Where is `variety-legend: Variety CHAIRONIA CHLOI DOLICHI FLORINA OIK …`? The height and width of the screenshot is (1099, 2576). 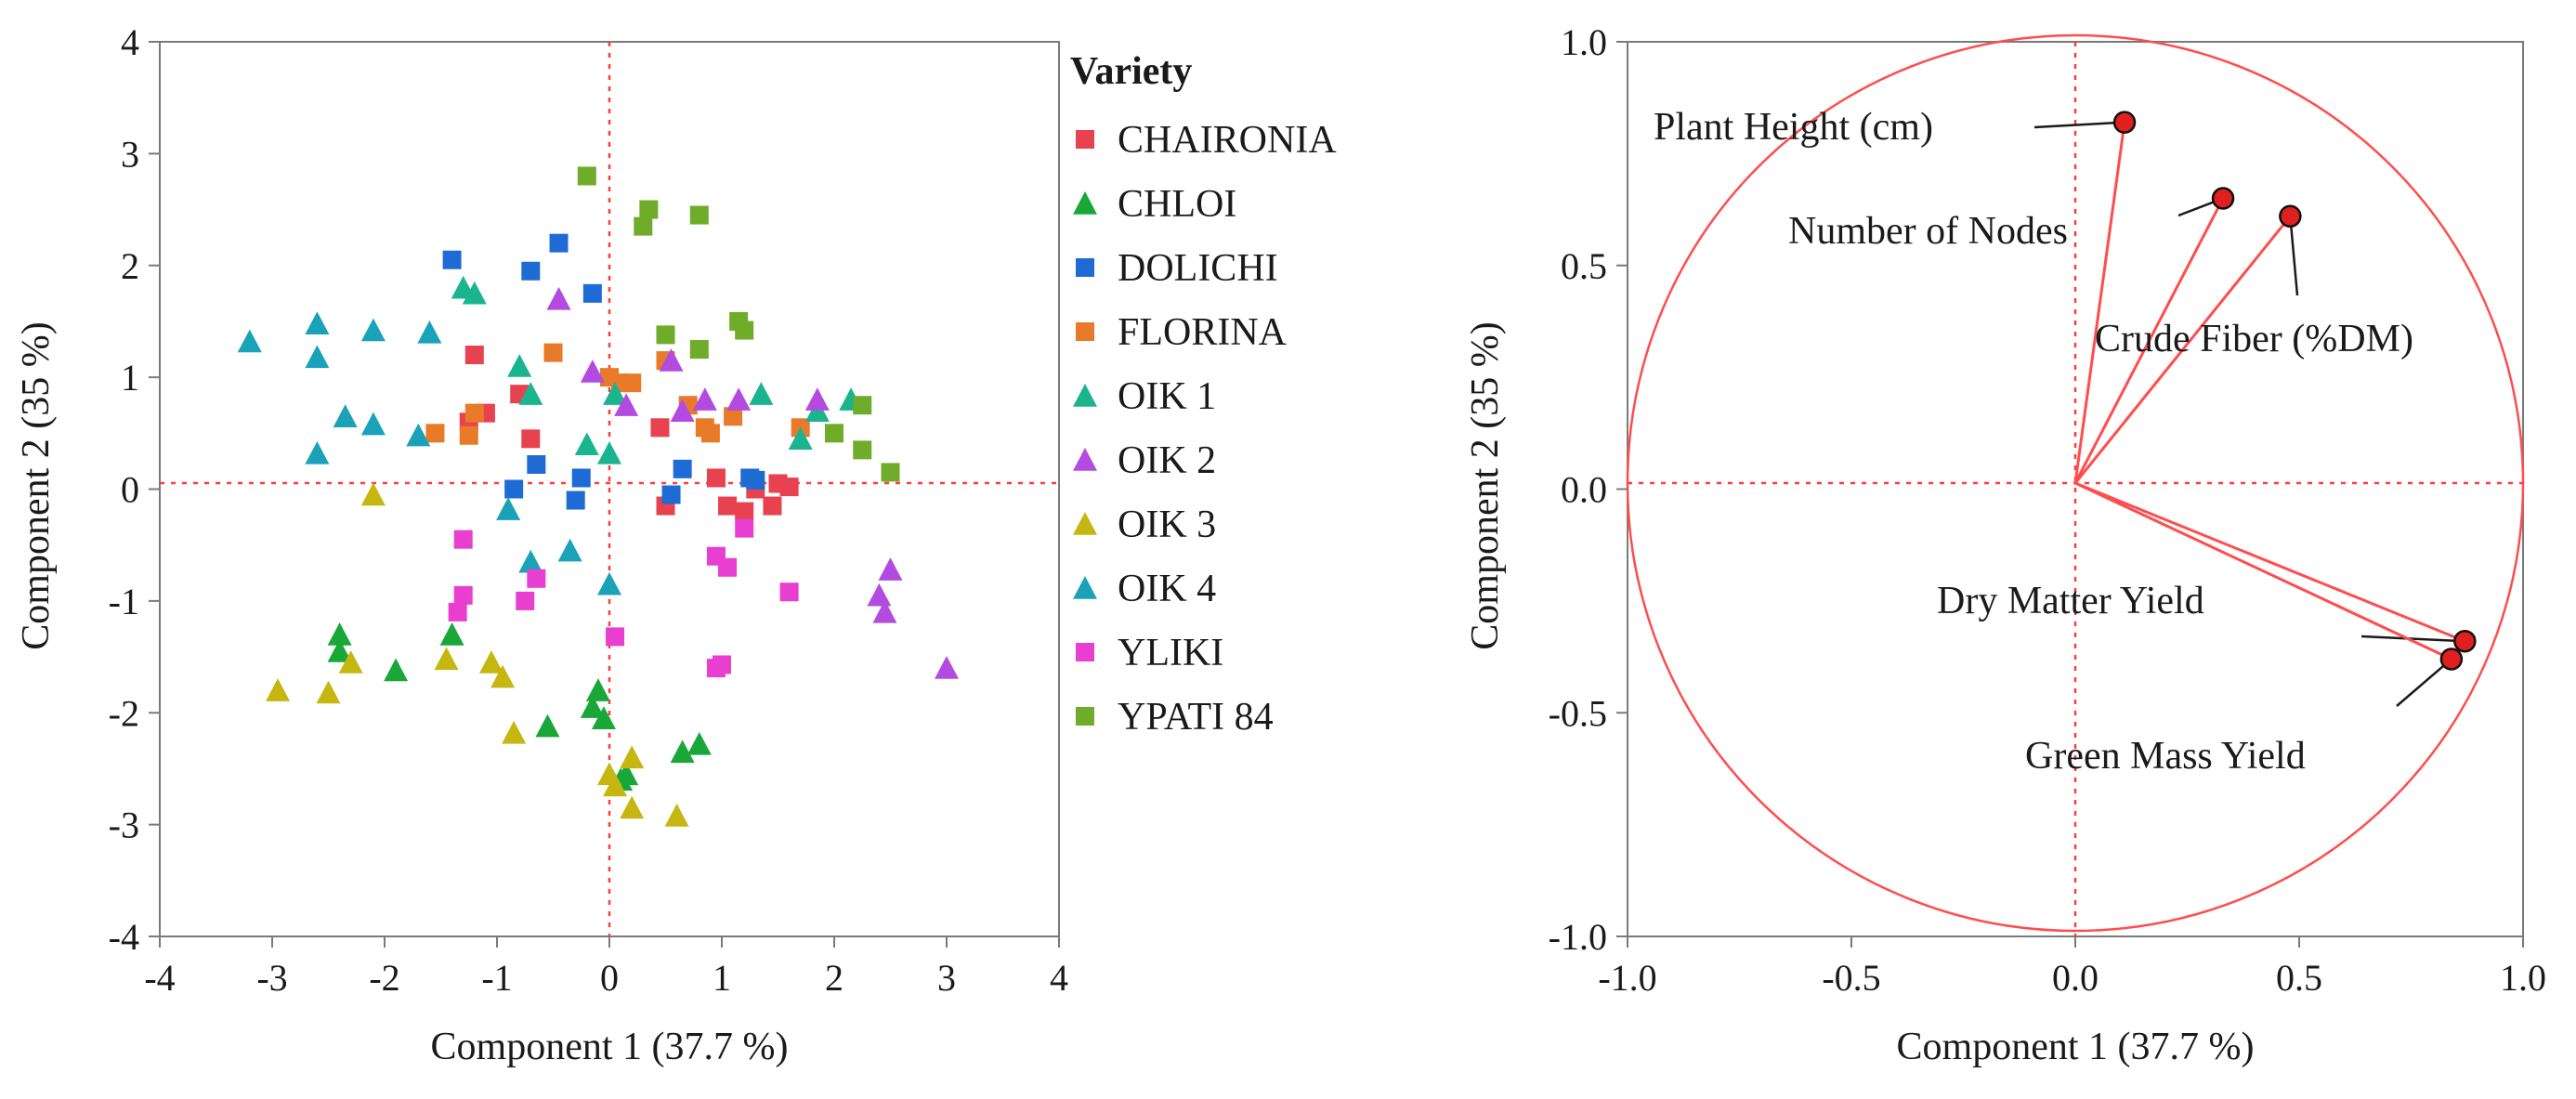 variety-legend: Variety CHAIRONIA CHLOI DOLICHI FLORINA OIK … is located at coordinates (1203, 394).